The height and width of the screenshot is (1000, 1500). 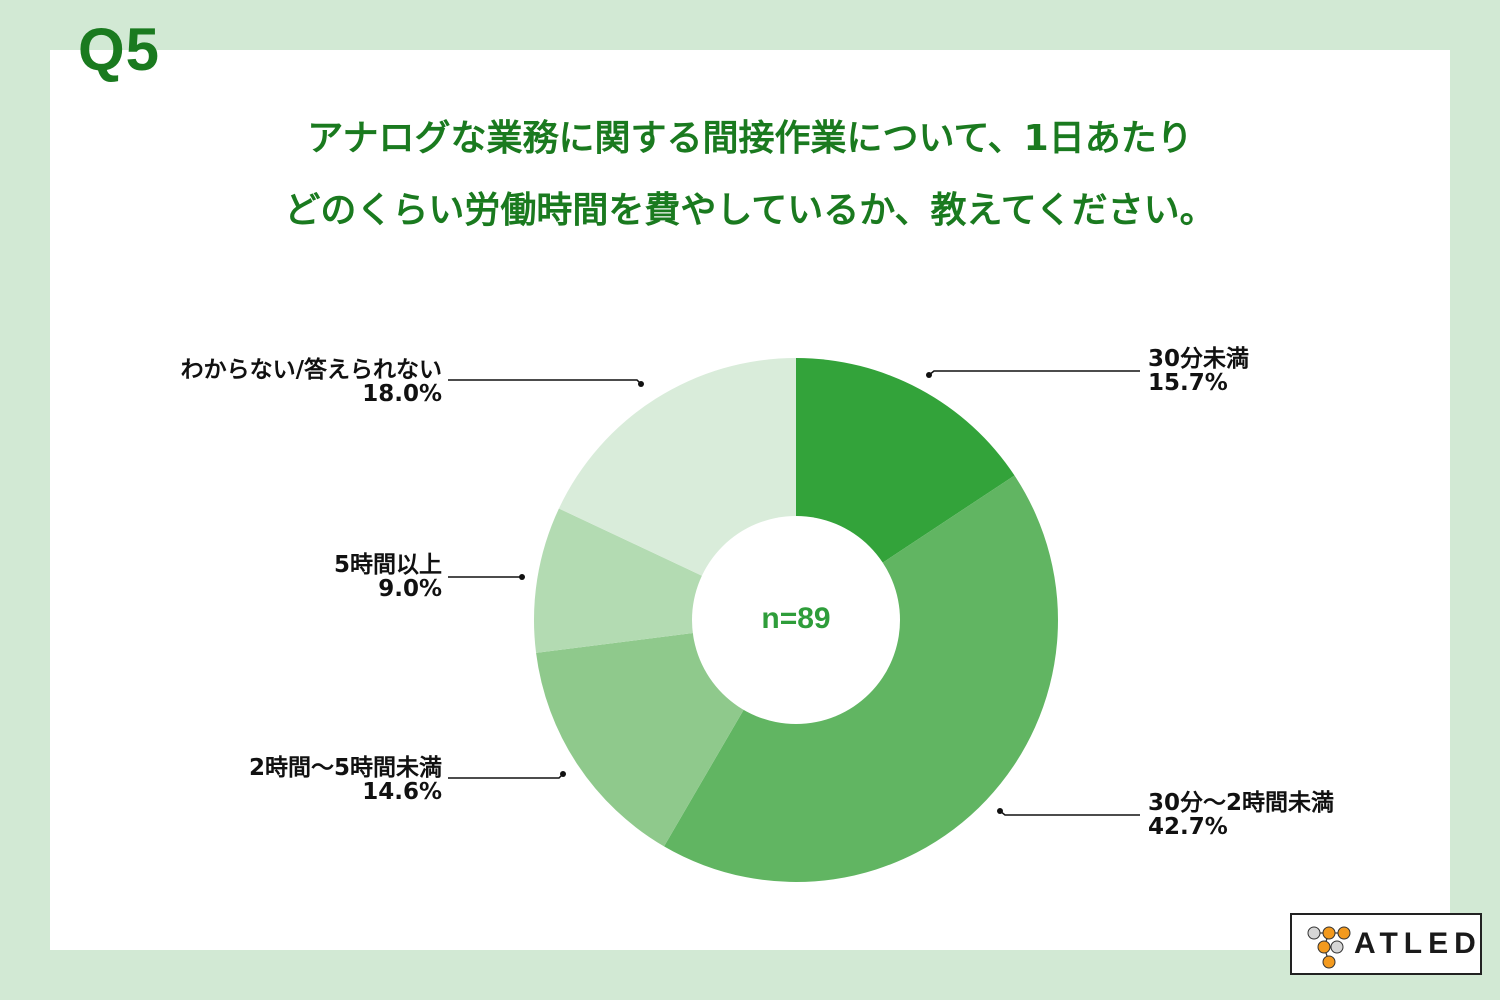 What do you see at coordinates (750, 138) in the screenshot?
I see `question-title-line1: アナログな業務に関する間接作業について、1日あたり` at bounding box center [750, 138].